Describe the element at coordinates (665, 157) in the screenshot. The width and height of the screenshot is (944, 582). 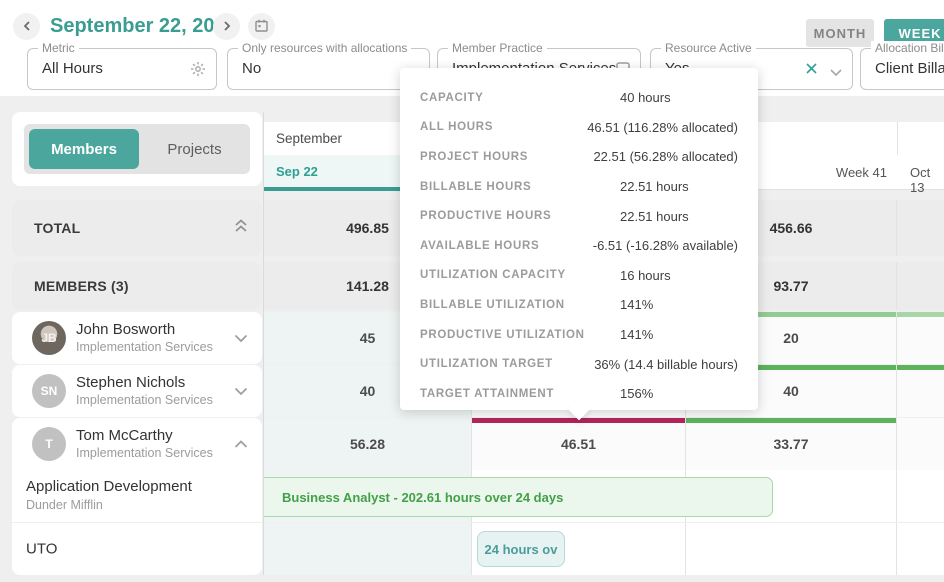
I see `tooltip-value: 22.51 (56.28% allocated)` at that location.